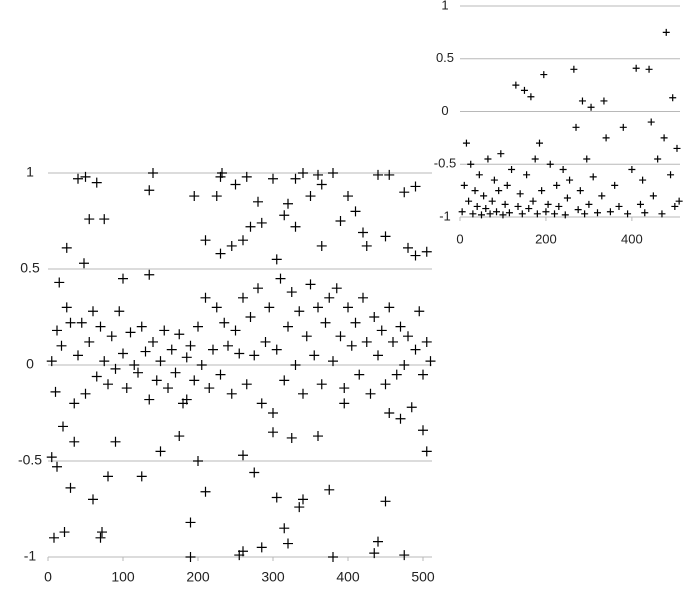  Describe the element at coordinates (444, 110) in the screenshot. I see `y-tick-label: 0` at that location.